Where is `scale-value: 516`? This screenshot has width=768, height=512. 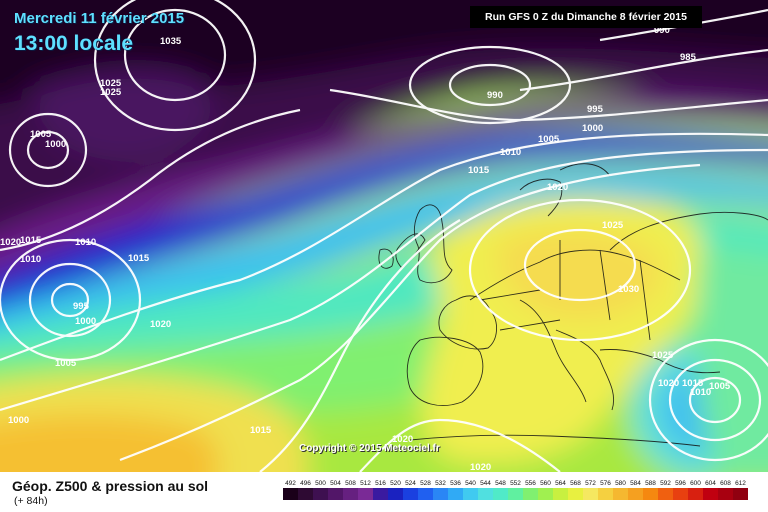
scale-value: 516 is located at coordinates (380, 483).